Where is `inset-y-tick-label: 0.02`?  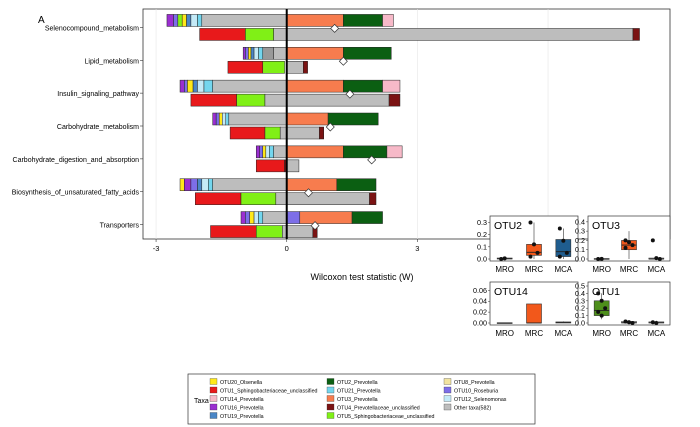
inset-y-tick-label: 0.02 is located at coordinates (480, 312).